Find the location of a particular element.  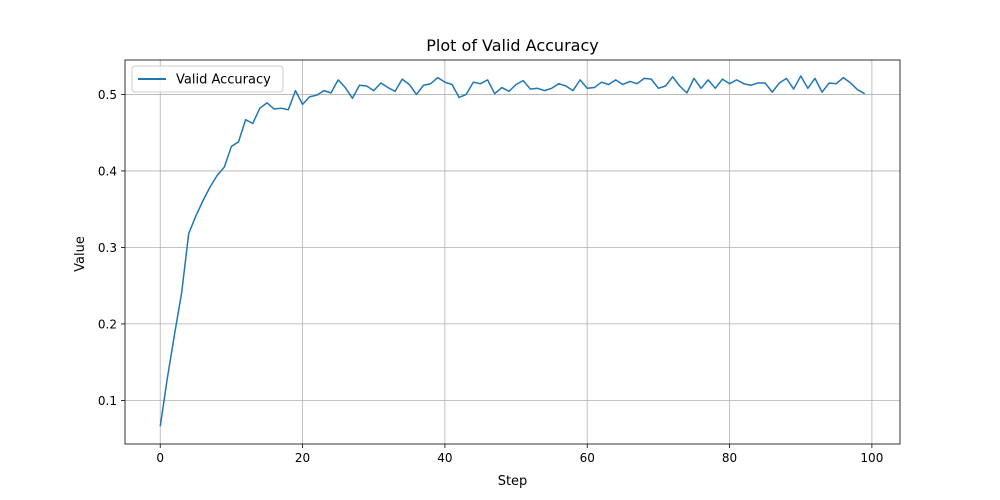

x-axis-title: Step is located at coordinates (513, 481).